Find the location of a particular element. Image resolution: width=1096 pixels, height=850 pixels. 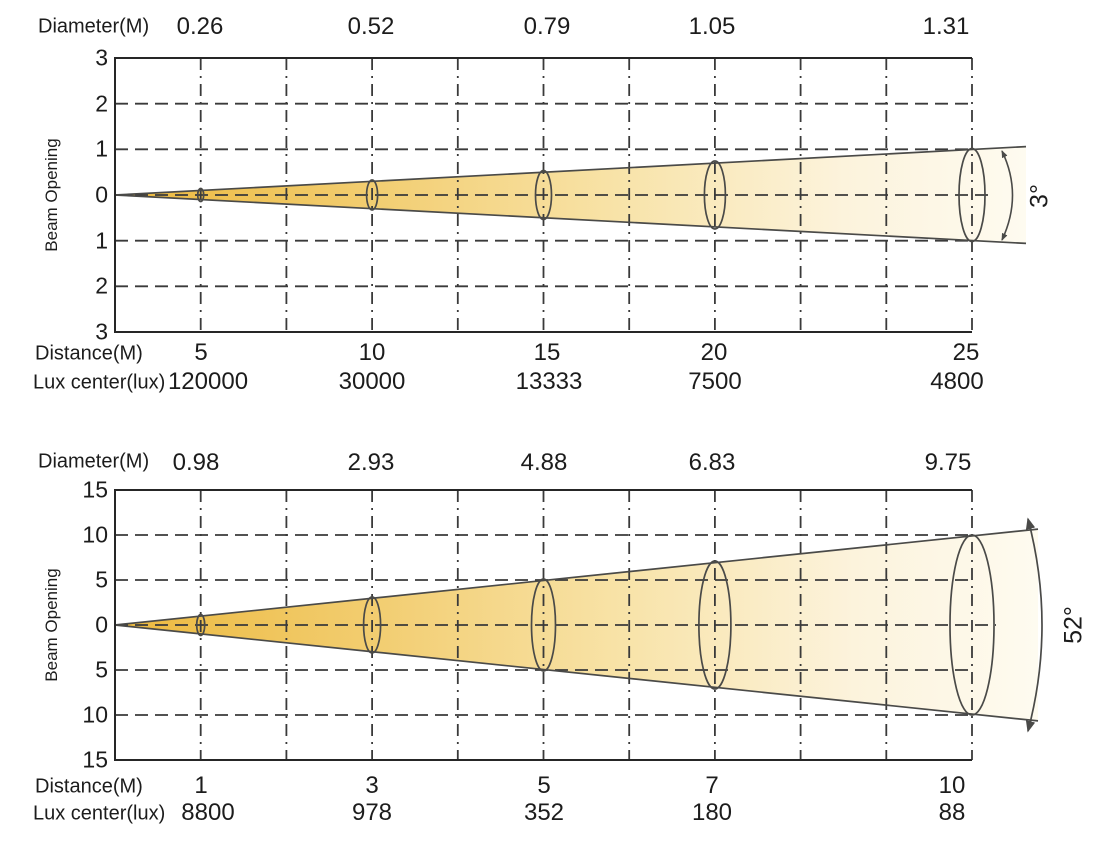

beam-cross-sections is located at coordinates (591, 195).